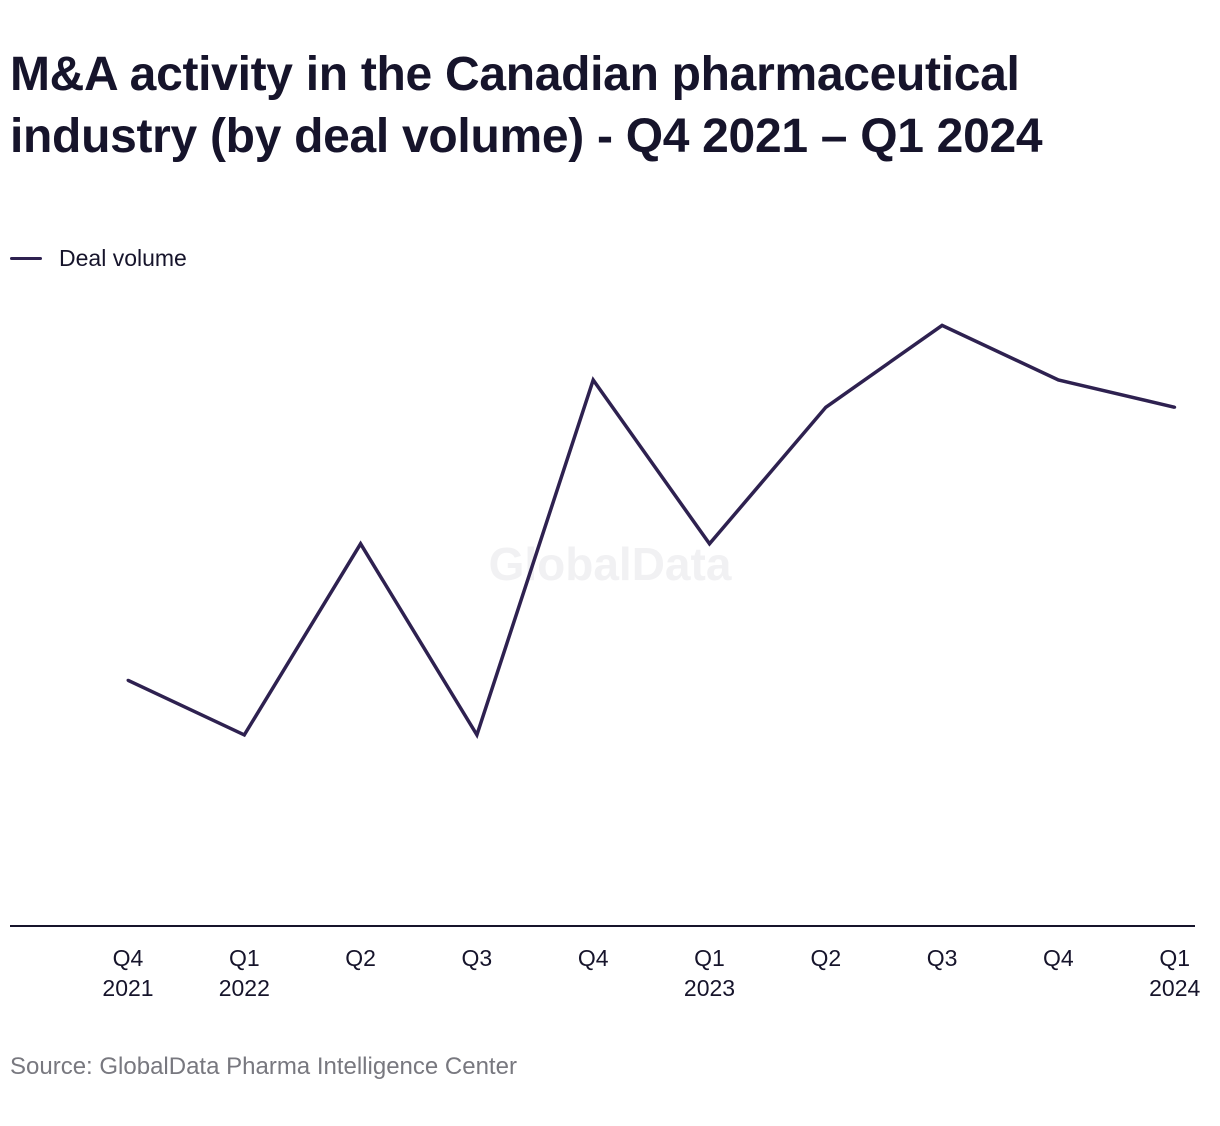 The height and width of the screenshot is (1126, 1220). What do you see at coordinates (1174, 988) in the screenshot?
I see `x-tick-label: 2024` at bounding box center [1174, 988].